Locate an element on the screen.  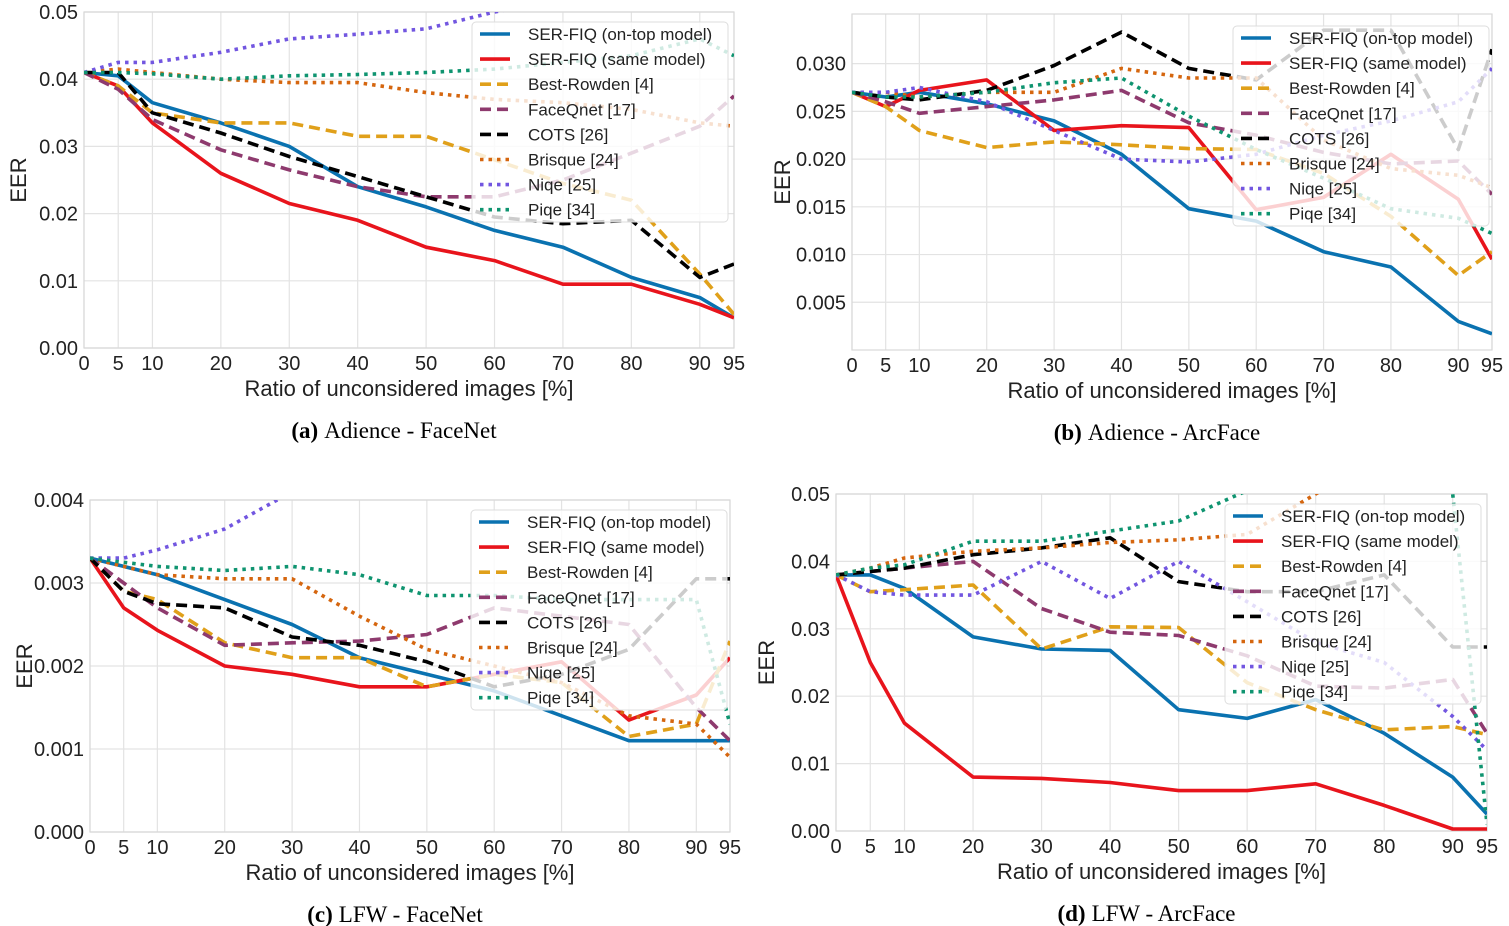
series-line-ser-fiq-on-top is located at coordinates (1161, 694).